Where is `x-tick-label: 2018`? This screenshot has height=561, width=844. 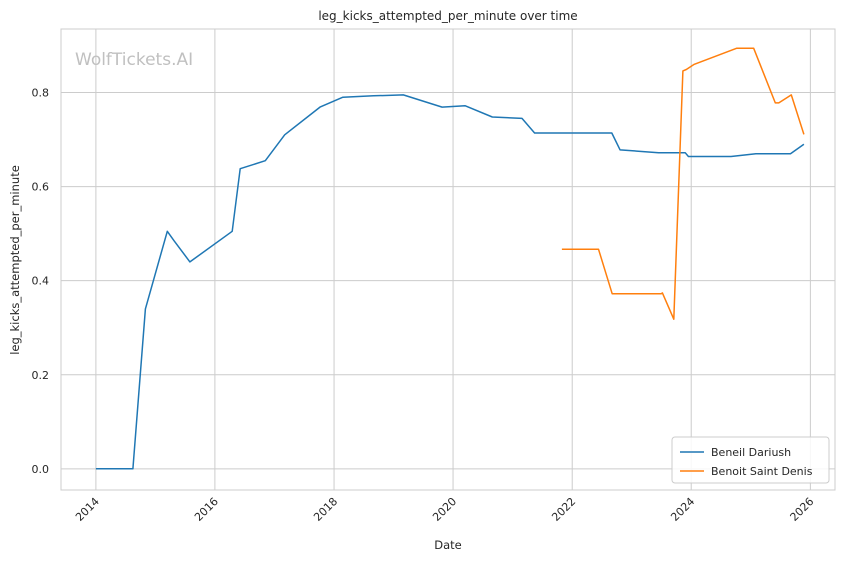
x-tick-label: 2018 is located at coordinates (325, 509).